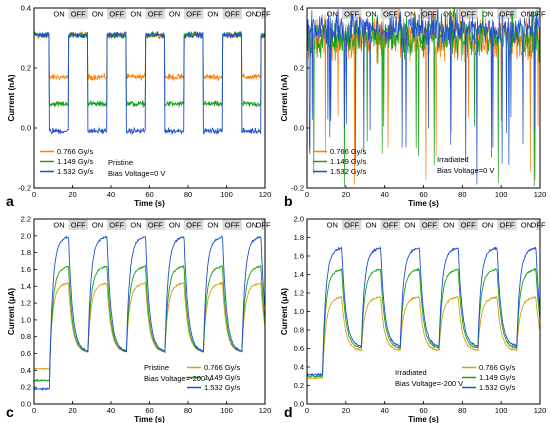 The width and height of the screenshot is (550, 423). I want to click on y-tick-label: 0.2, so click(299, 68).